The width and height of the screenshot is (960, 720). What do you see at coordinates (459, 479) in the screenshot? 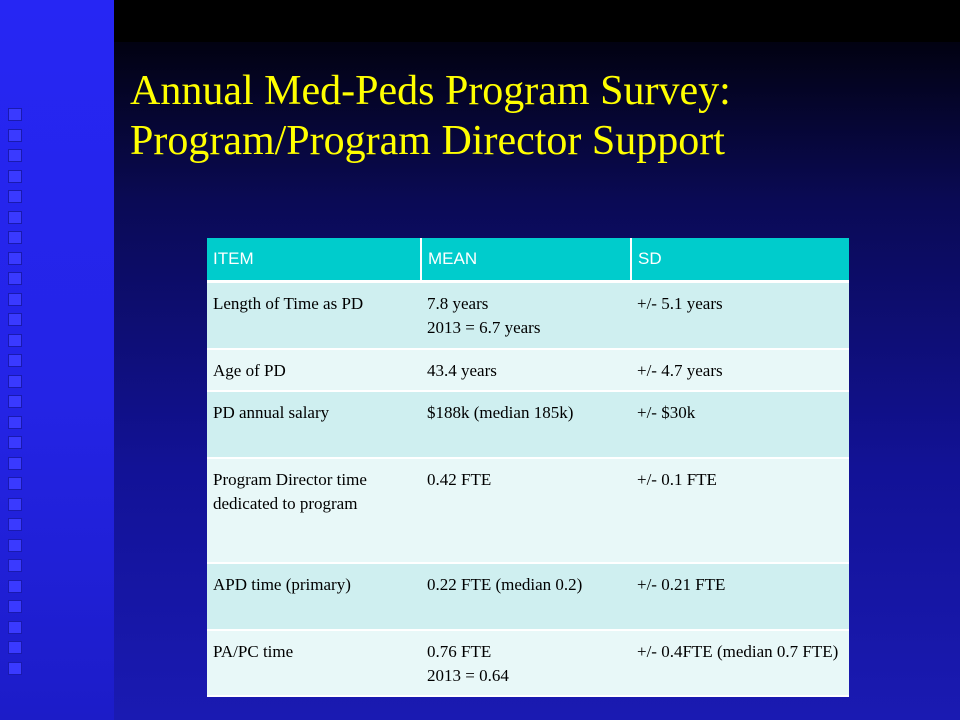
I see `cell-mean-line: 0.42 FTE` at bounding box center [459, 479].